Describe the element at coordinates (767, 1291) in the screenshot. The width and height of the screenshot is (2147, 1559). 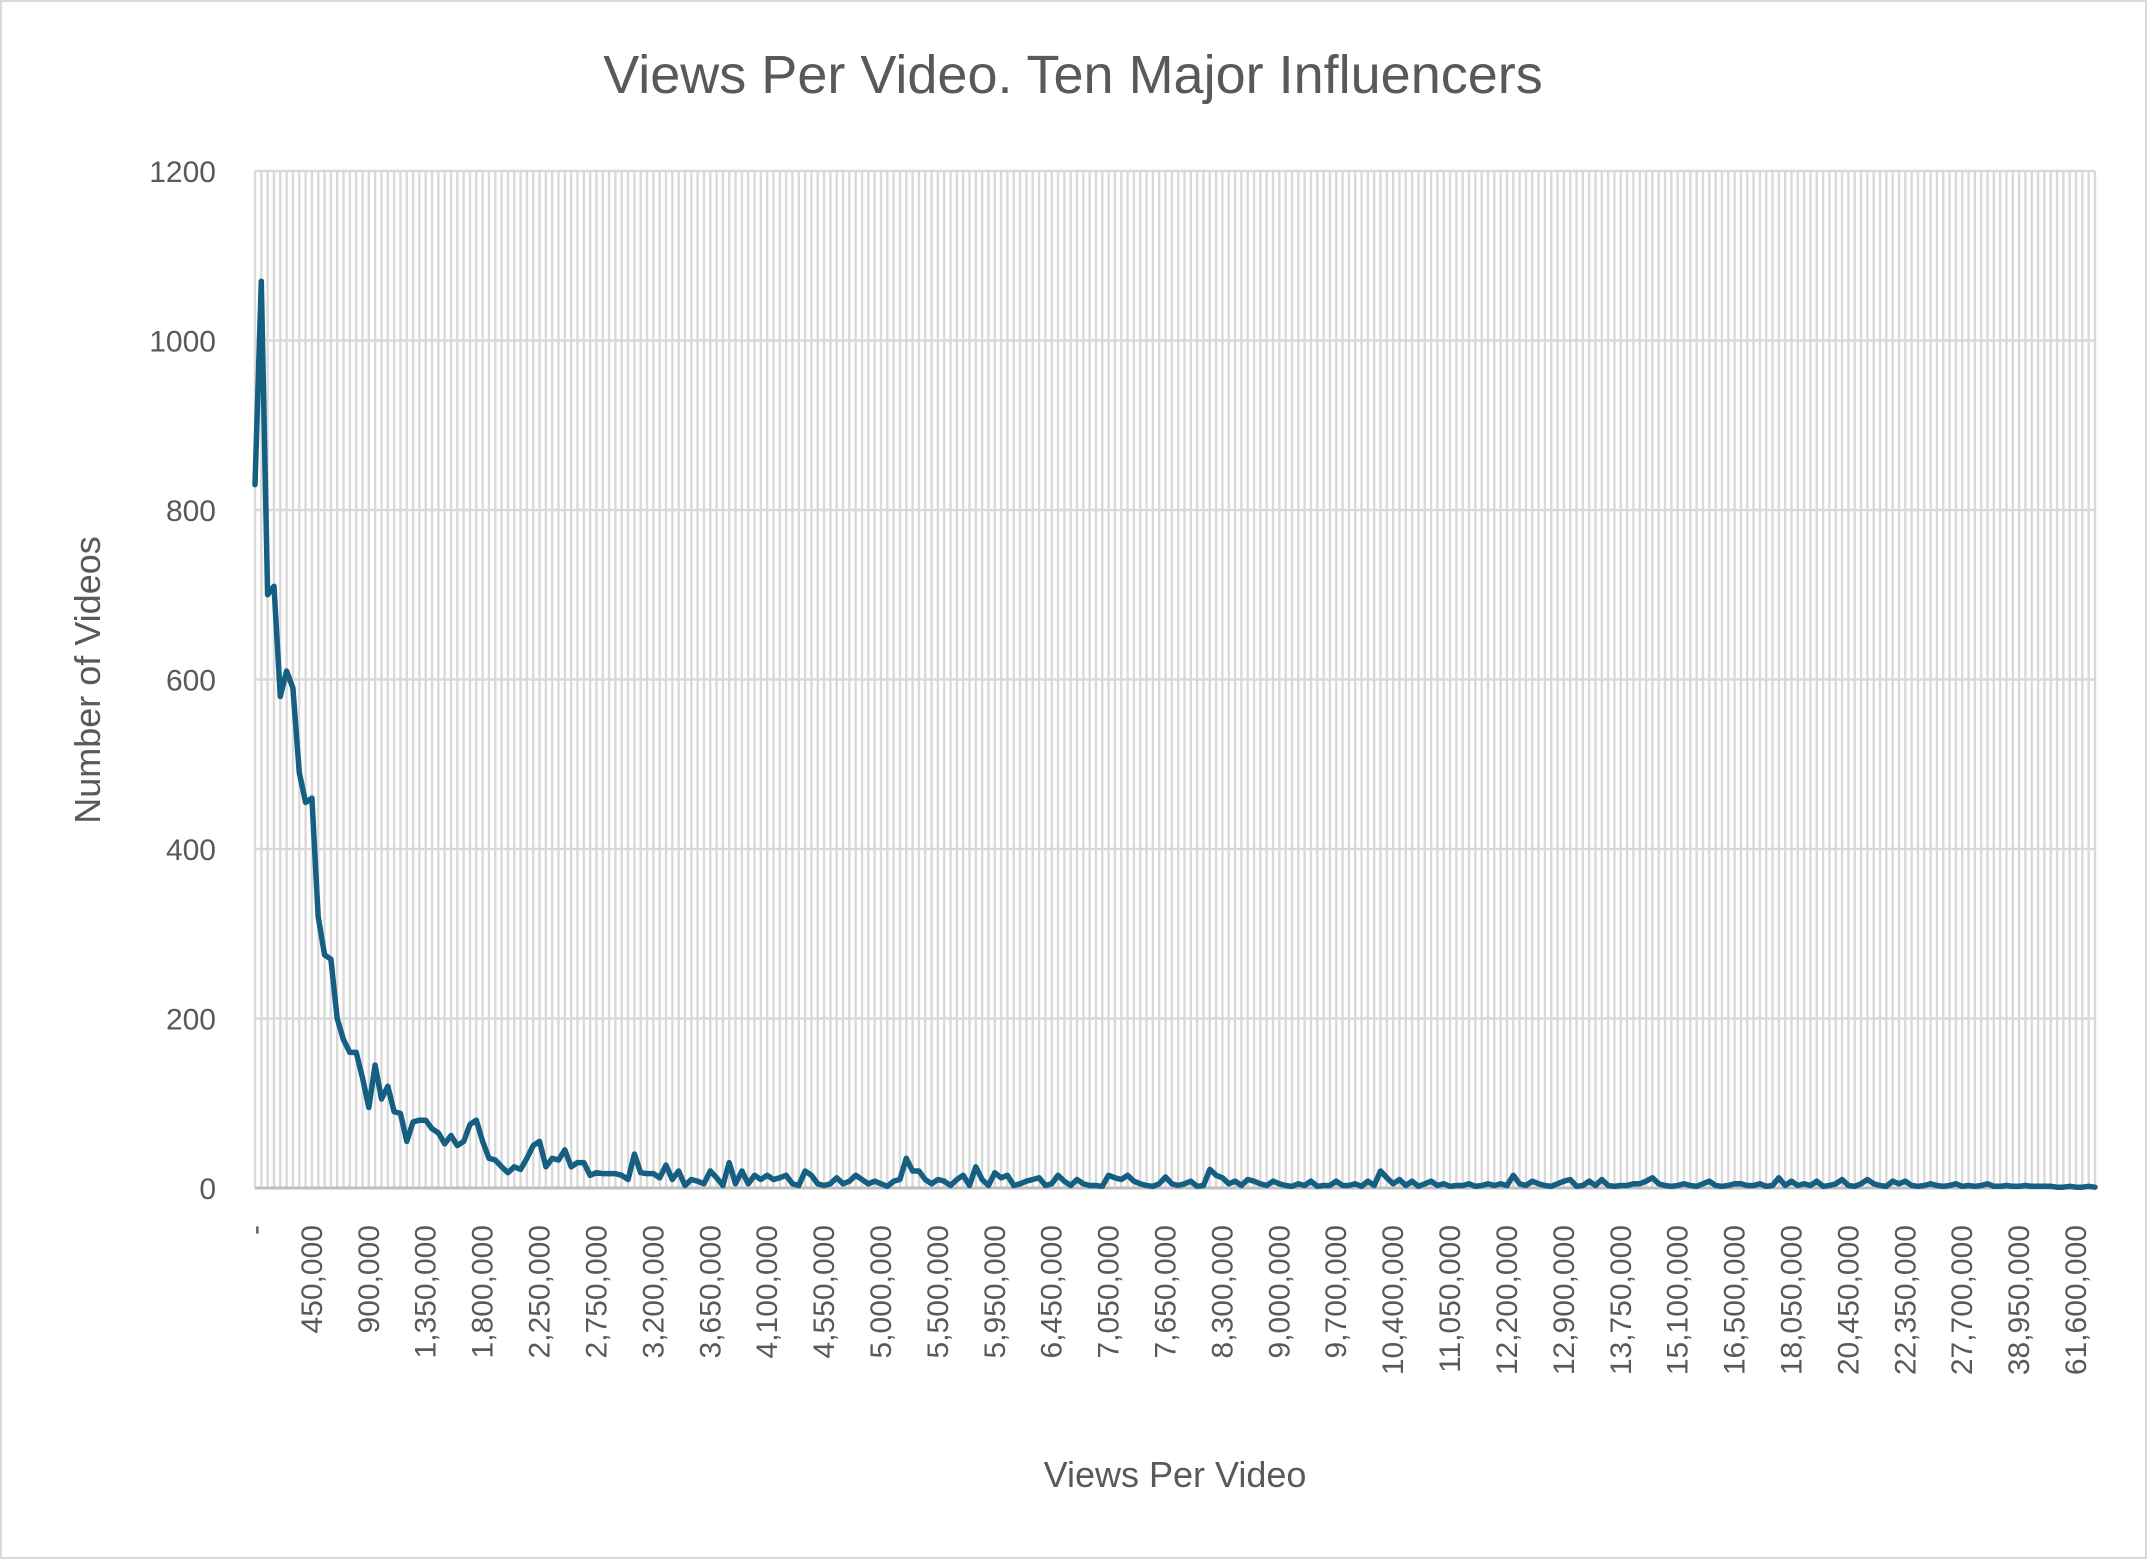
I see `x-tick-label: 4,100,000` at that location.